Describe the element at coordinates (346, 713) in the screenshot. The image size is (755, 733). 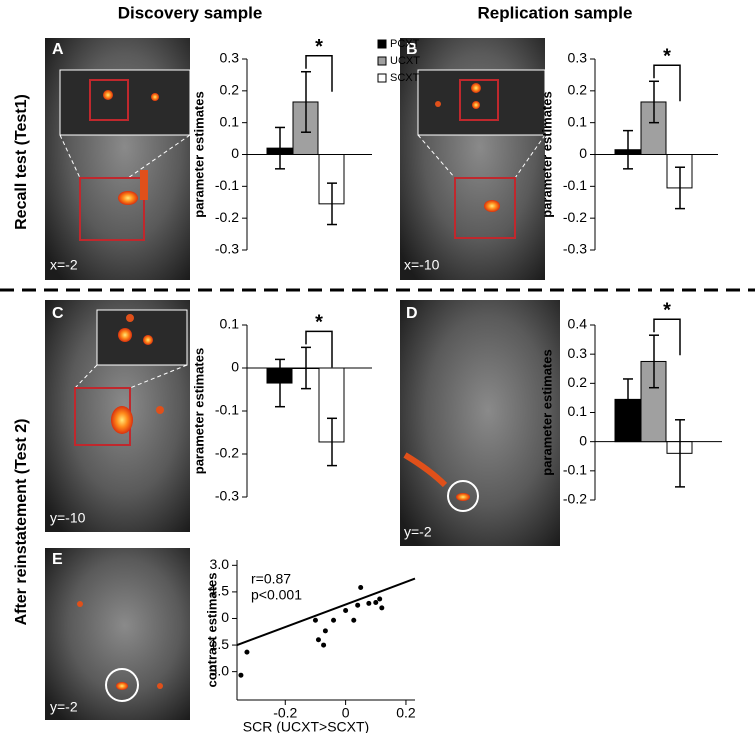
I see `x-tick-label: 0` at that location.